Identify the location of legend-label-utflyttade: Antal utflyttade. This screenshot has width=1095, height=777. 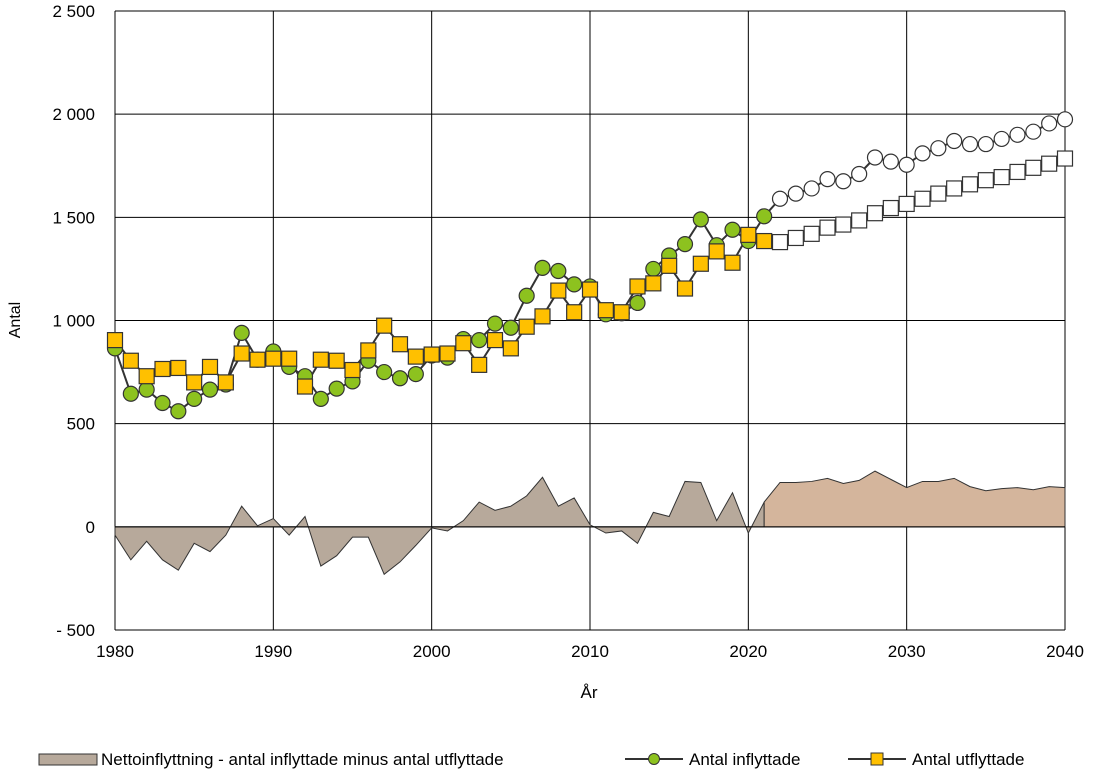
(968, 759).